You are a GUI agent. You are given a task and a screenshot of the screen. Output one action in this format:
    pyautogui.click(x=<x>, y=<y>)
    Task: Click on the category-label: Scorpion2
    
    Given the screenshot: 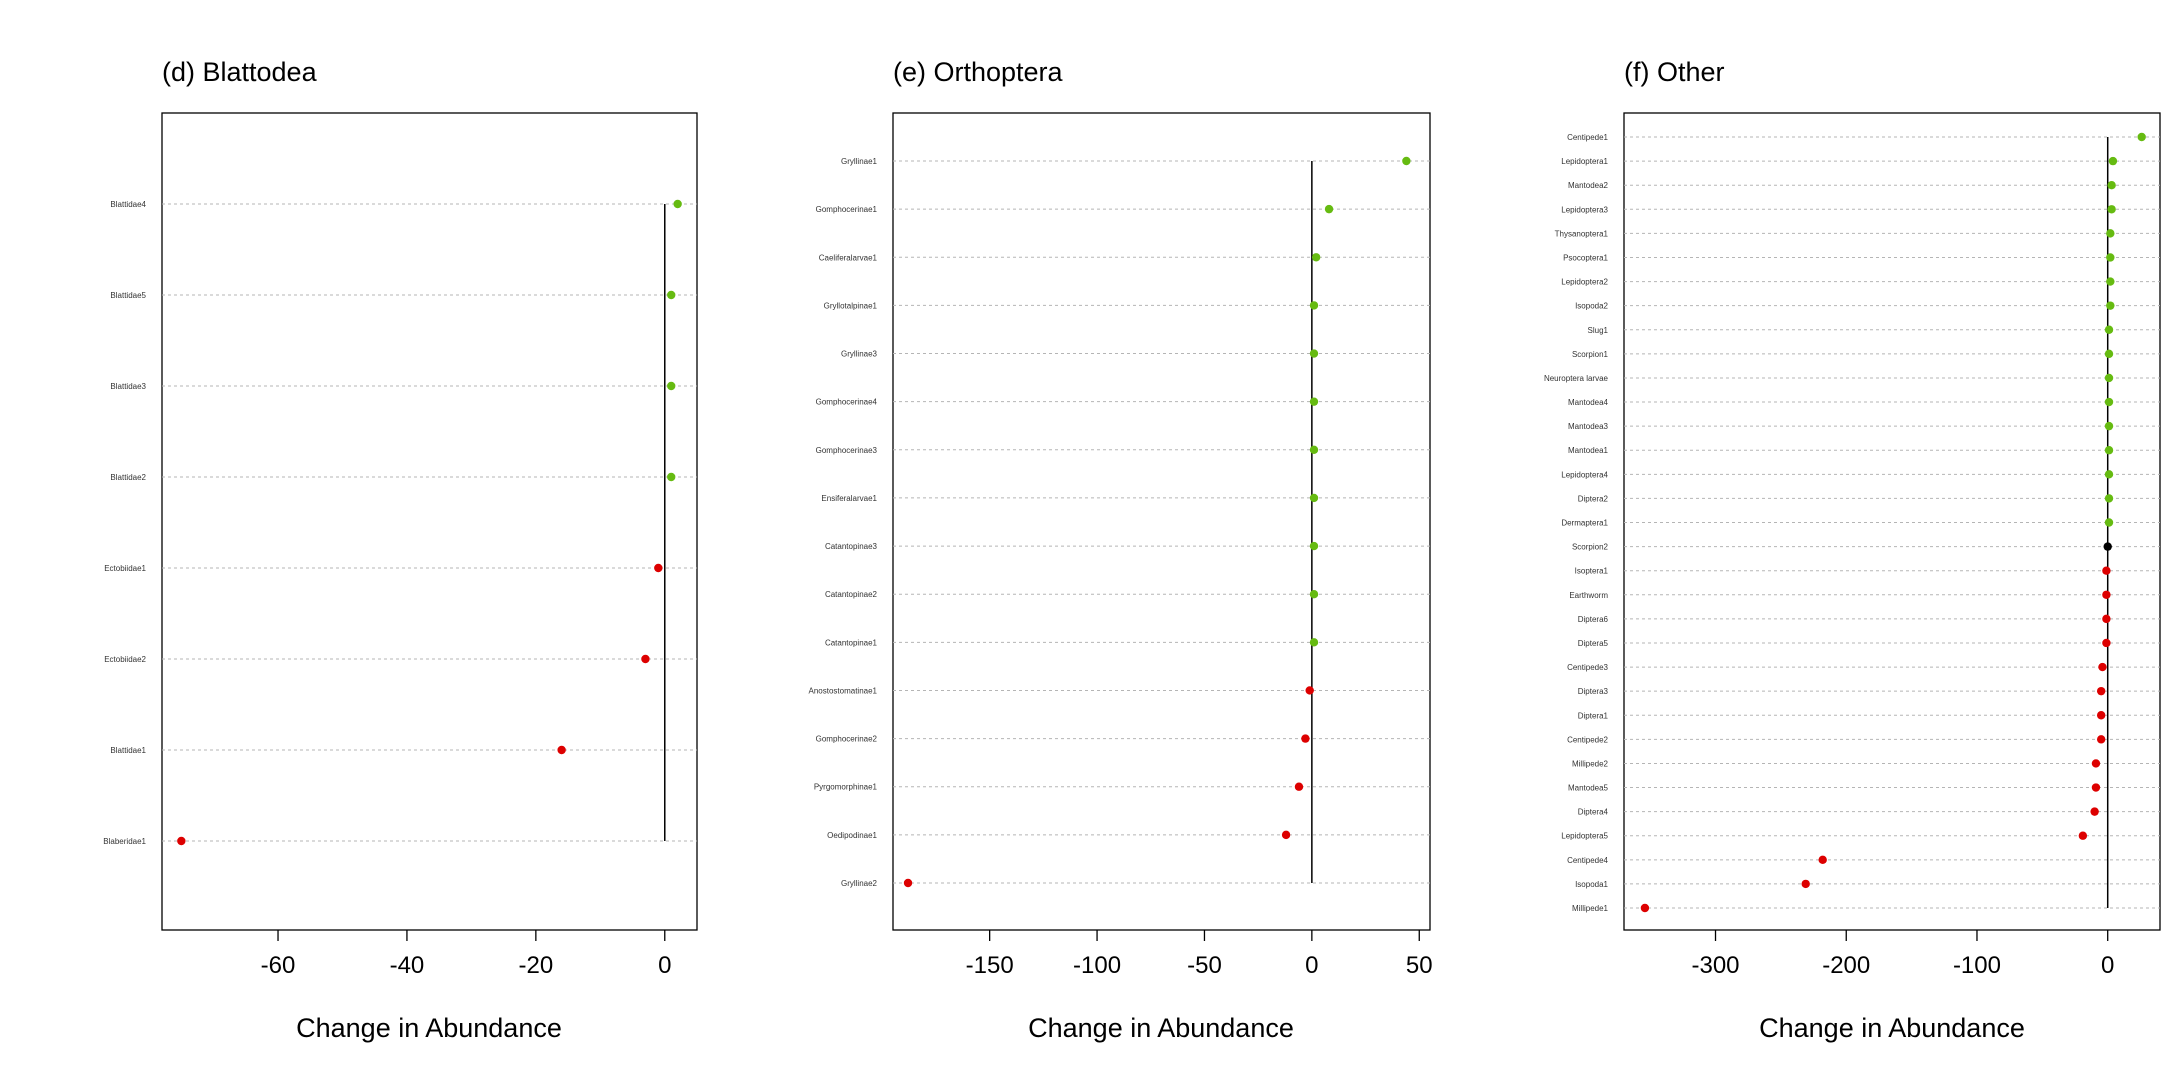 What is the action you would take?
    pyautogui.click(x=1590, y=547)
    